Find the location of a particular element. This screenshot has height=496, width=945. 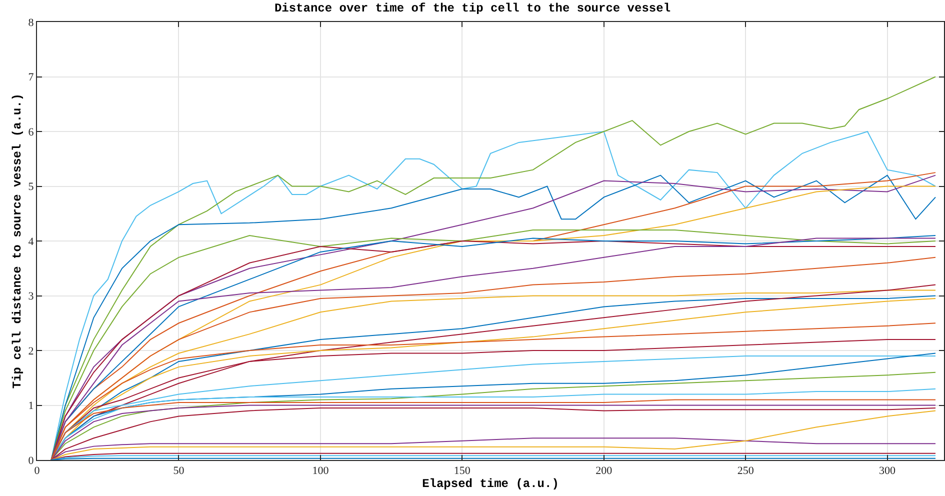

y-tick-label: 8 is located at coordinates (31, 22).